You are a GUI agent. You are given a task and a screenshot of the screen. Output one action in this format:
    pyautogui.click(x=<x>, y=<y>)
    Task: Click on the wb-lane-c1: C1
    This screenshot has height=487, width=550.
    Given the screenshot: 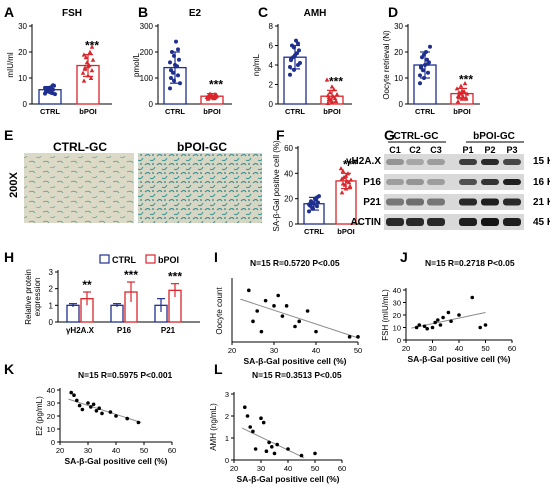 What is the action you would take?
    pyautogui.click(x=395, y=150)
    